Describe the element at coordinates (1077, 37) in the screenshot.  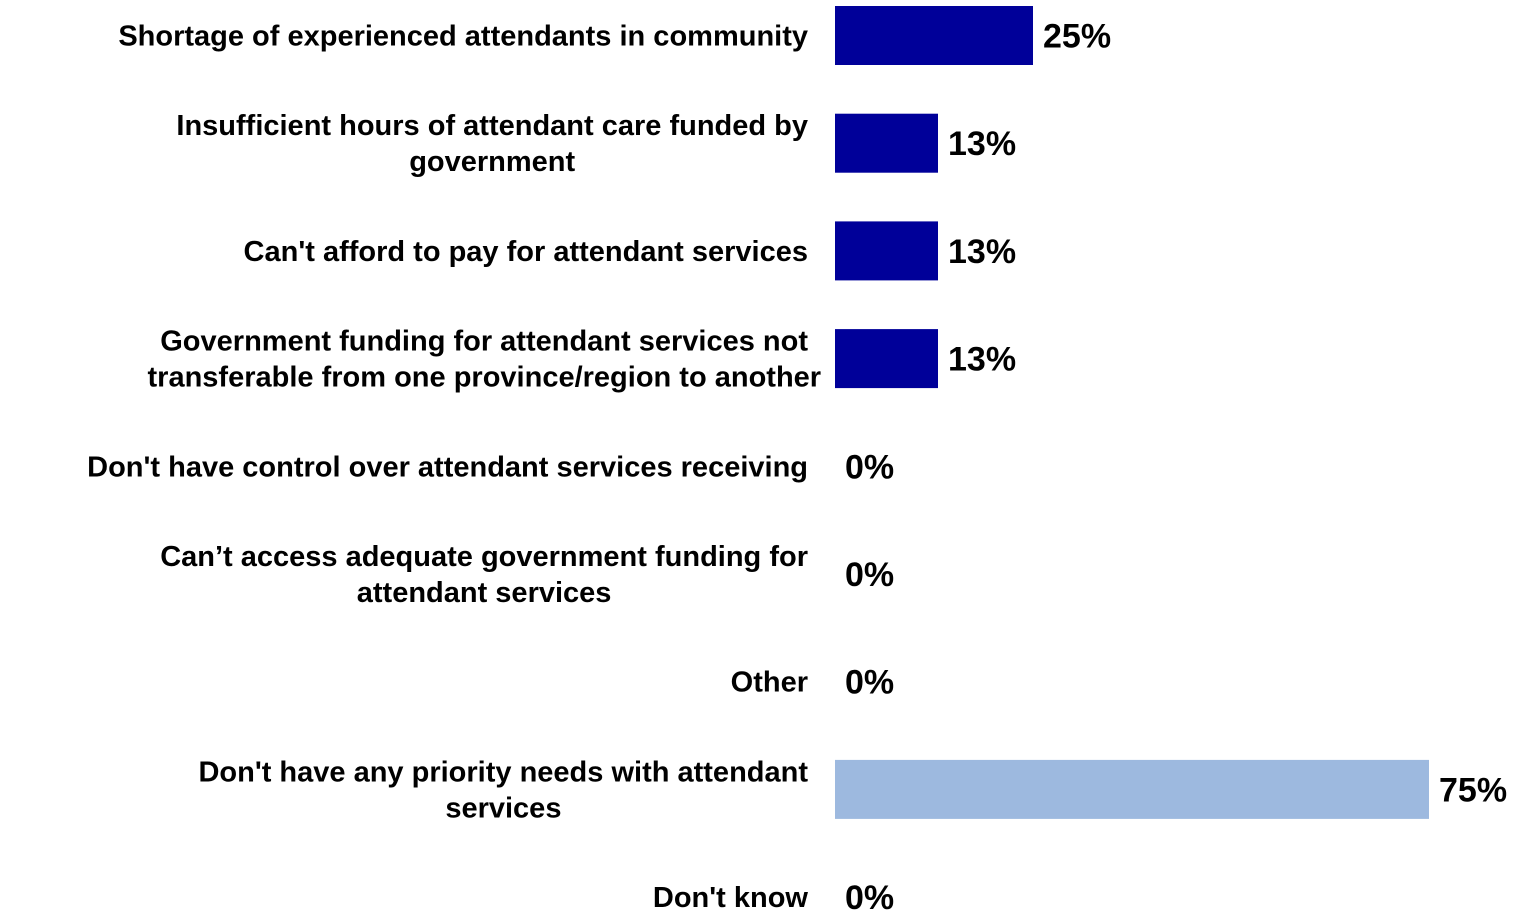
I see `value-label: 25%` at that location.